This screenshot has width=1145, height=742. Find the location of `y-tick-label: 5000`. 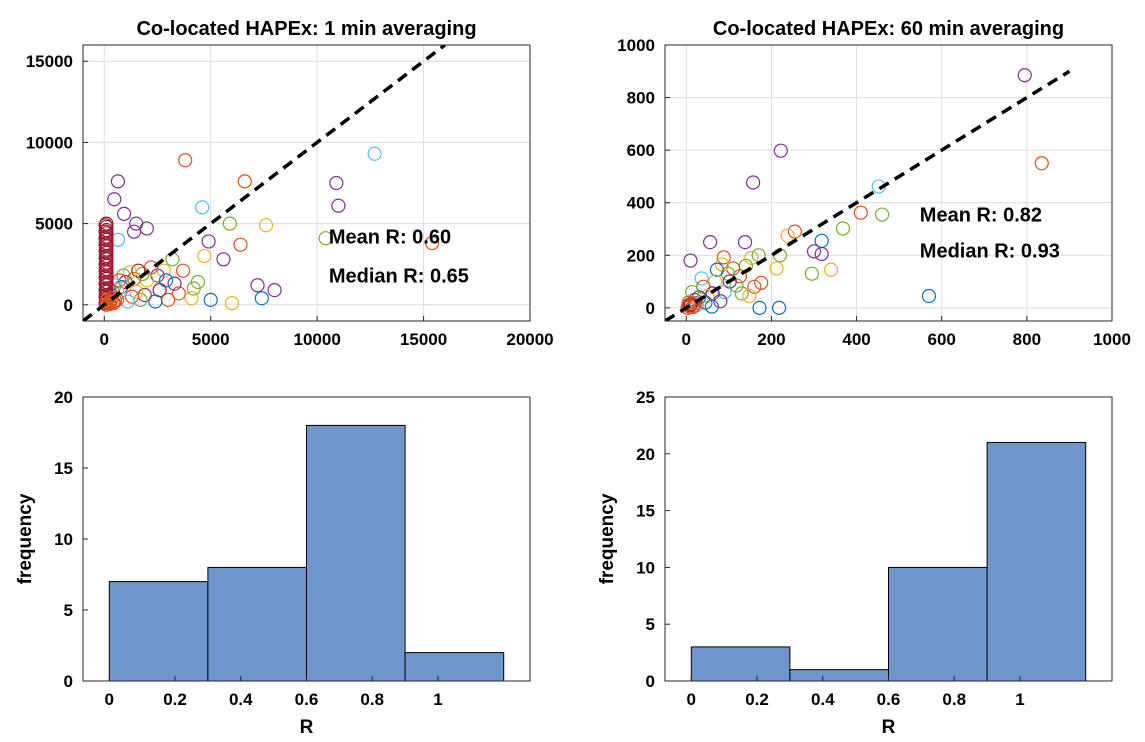

y-tick-label: 5000 is located at coordinates (54, 224).